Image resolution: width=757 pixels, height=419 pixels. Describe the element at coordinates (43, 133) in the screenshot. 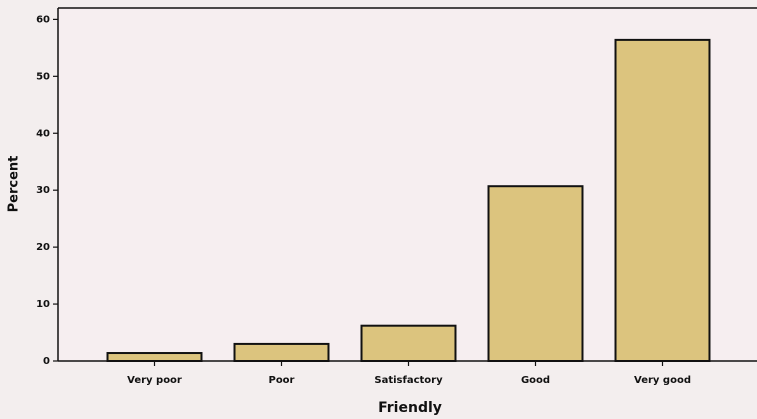

I see `y-tick-label: 40` at that location.